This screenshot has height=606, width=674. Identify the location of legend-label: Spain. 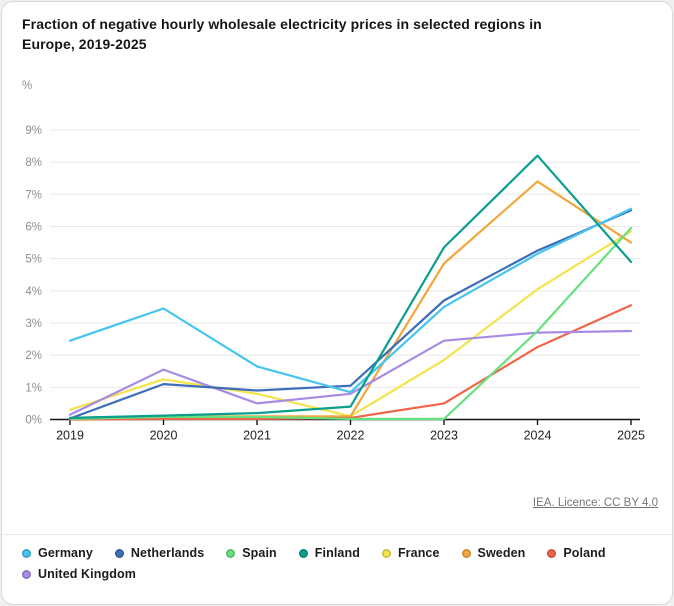
(259, 553).